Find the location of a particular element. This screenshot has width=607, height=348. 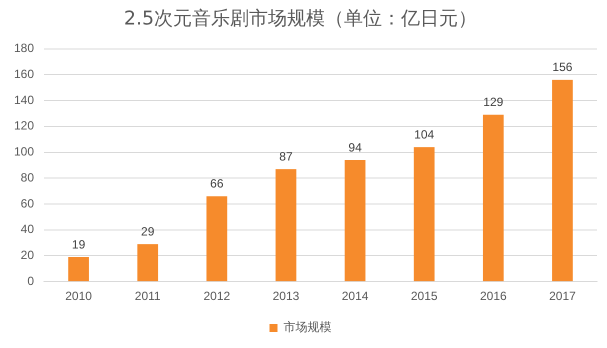

data-label: 87 is located at coordinates (286, 156).